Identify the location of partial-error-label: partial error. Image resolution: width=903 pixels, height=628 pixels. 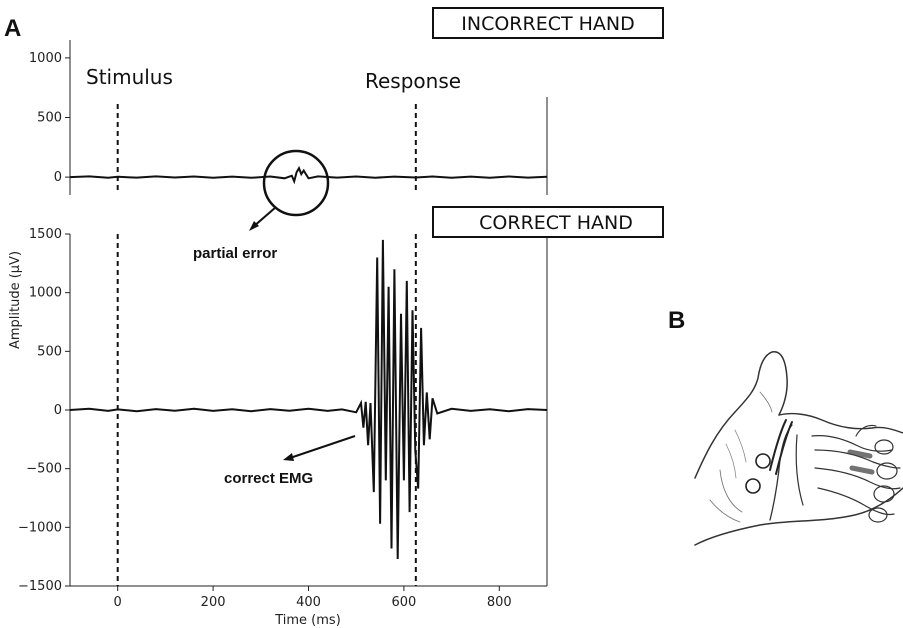
(235, 253).